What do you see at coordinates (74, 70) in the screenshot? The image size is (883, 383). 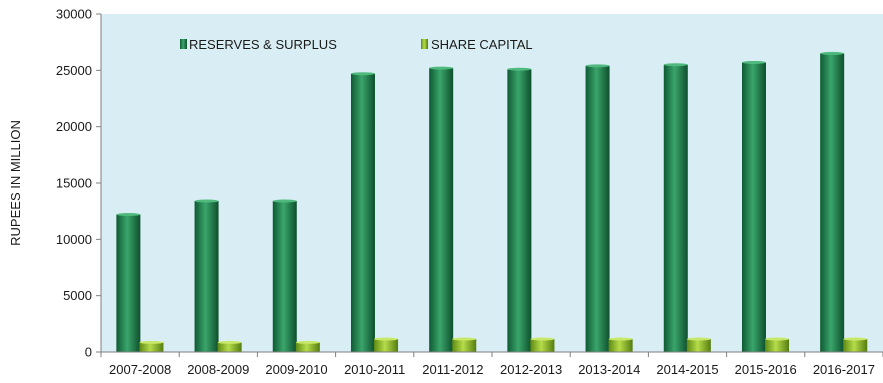 I see `y-tick-label: 25000` at bounding box center [74, 70].